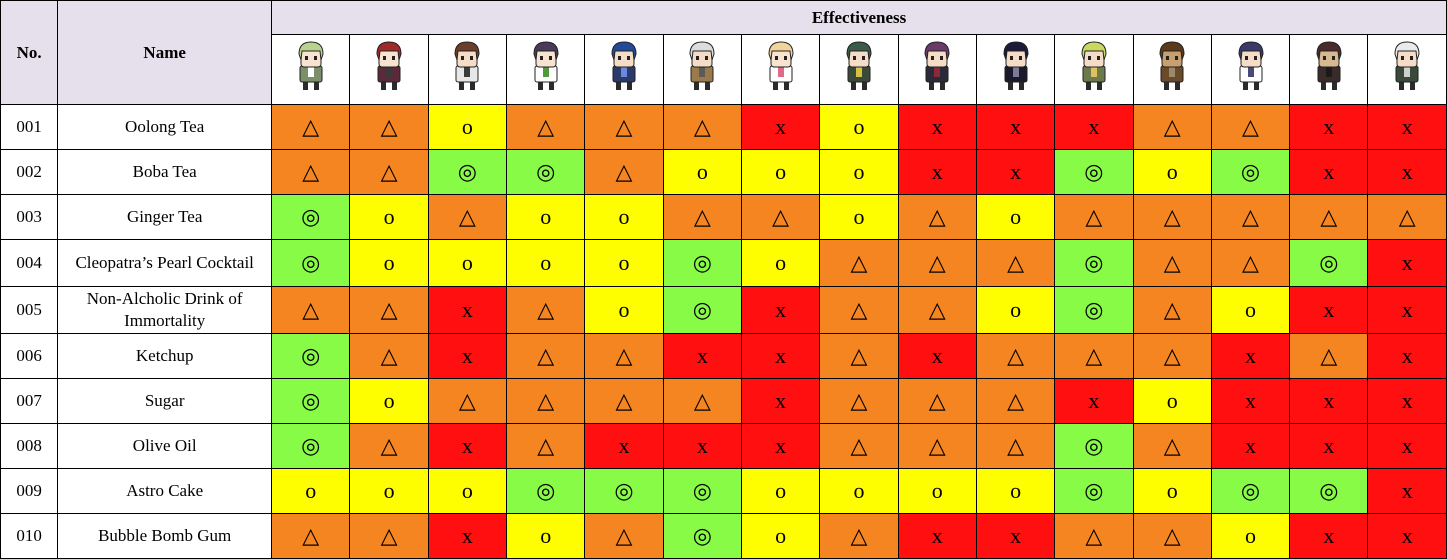  I want to click on item-name: Sugar, so click(165, 401).